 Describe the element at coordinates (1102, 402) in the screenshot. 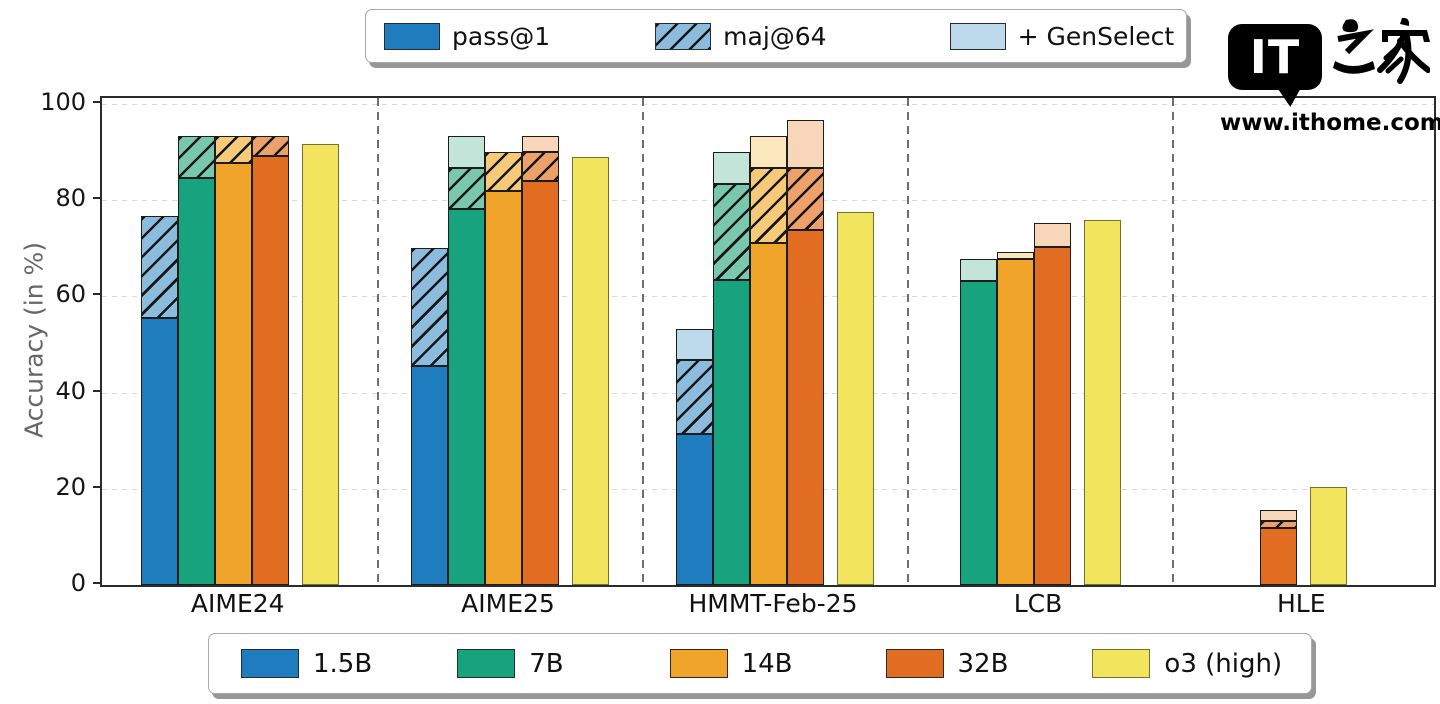

I see `bar-LCB-o3 (high)-pass` at that location.